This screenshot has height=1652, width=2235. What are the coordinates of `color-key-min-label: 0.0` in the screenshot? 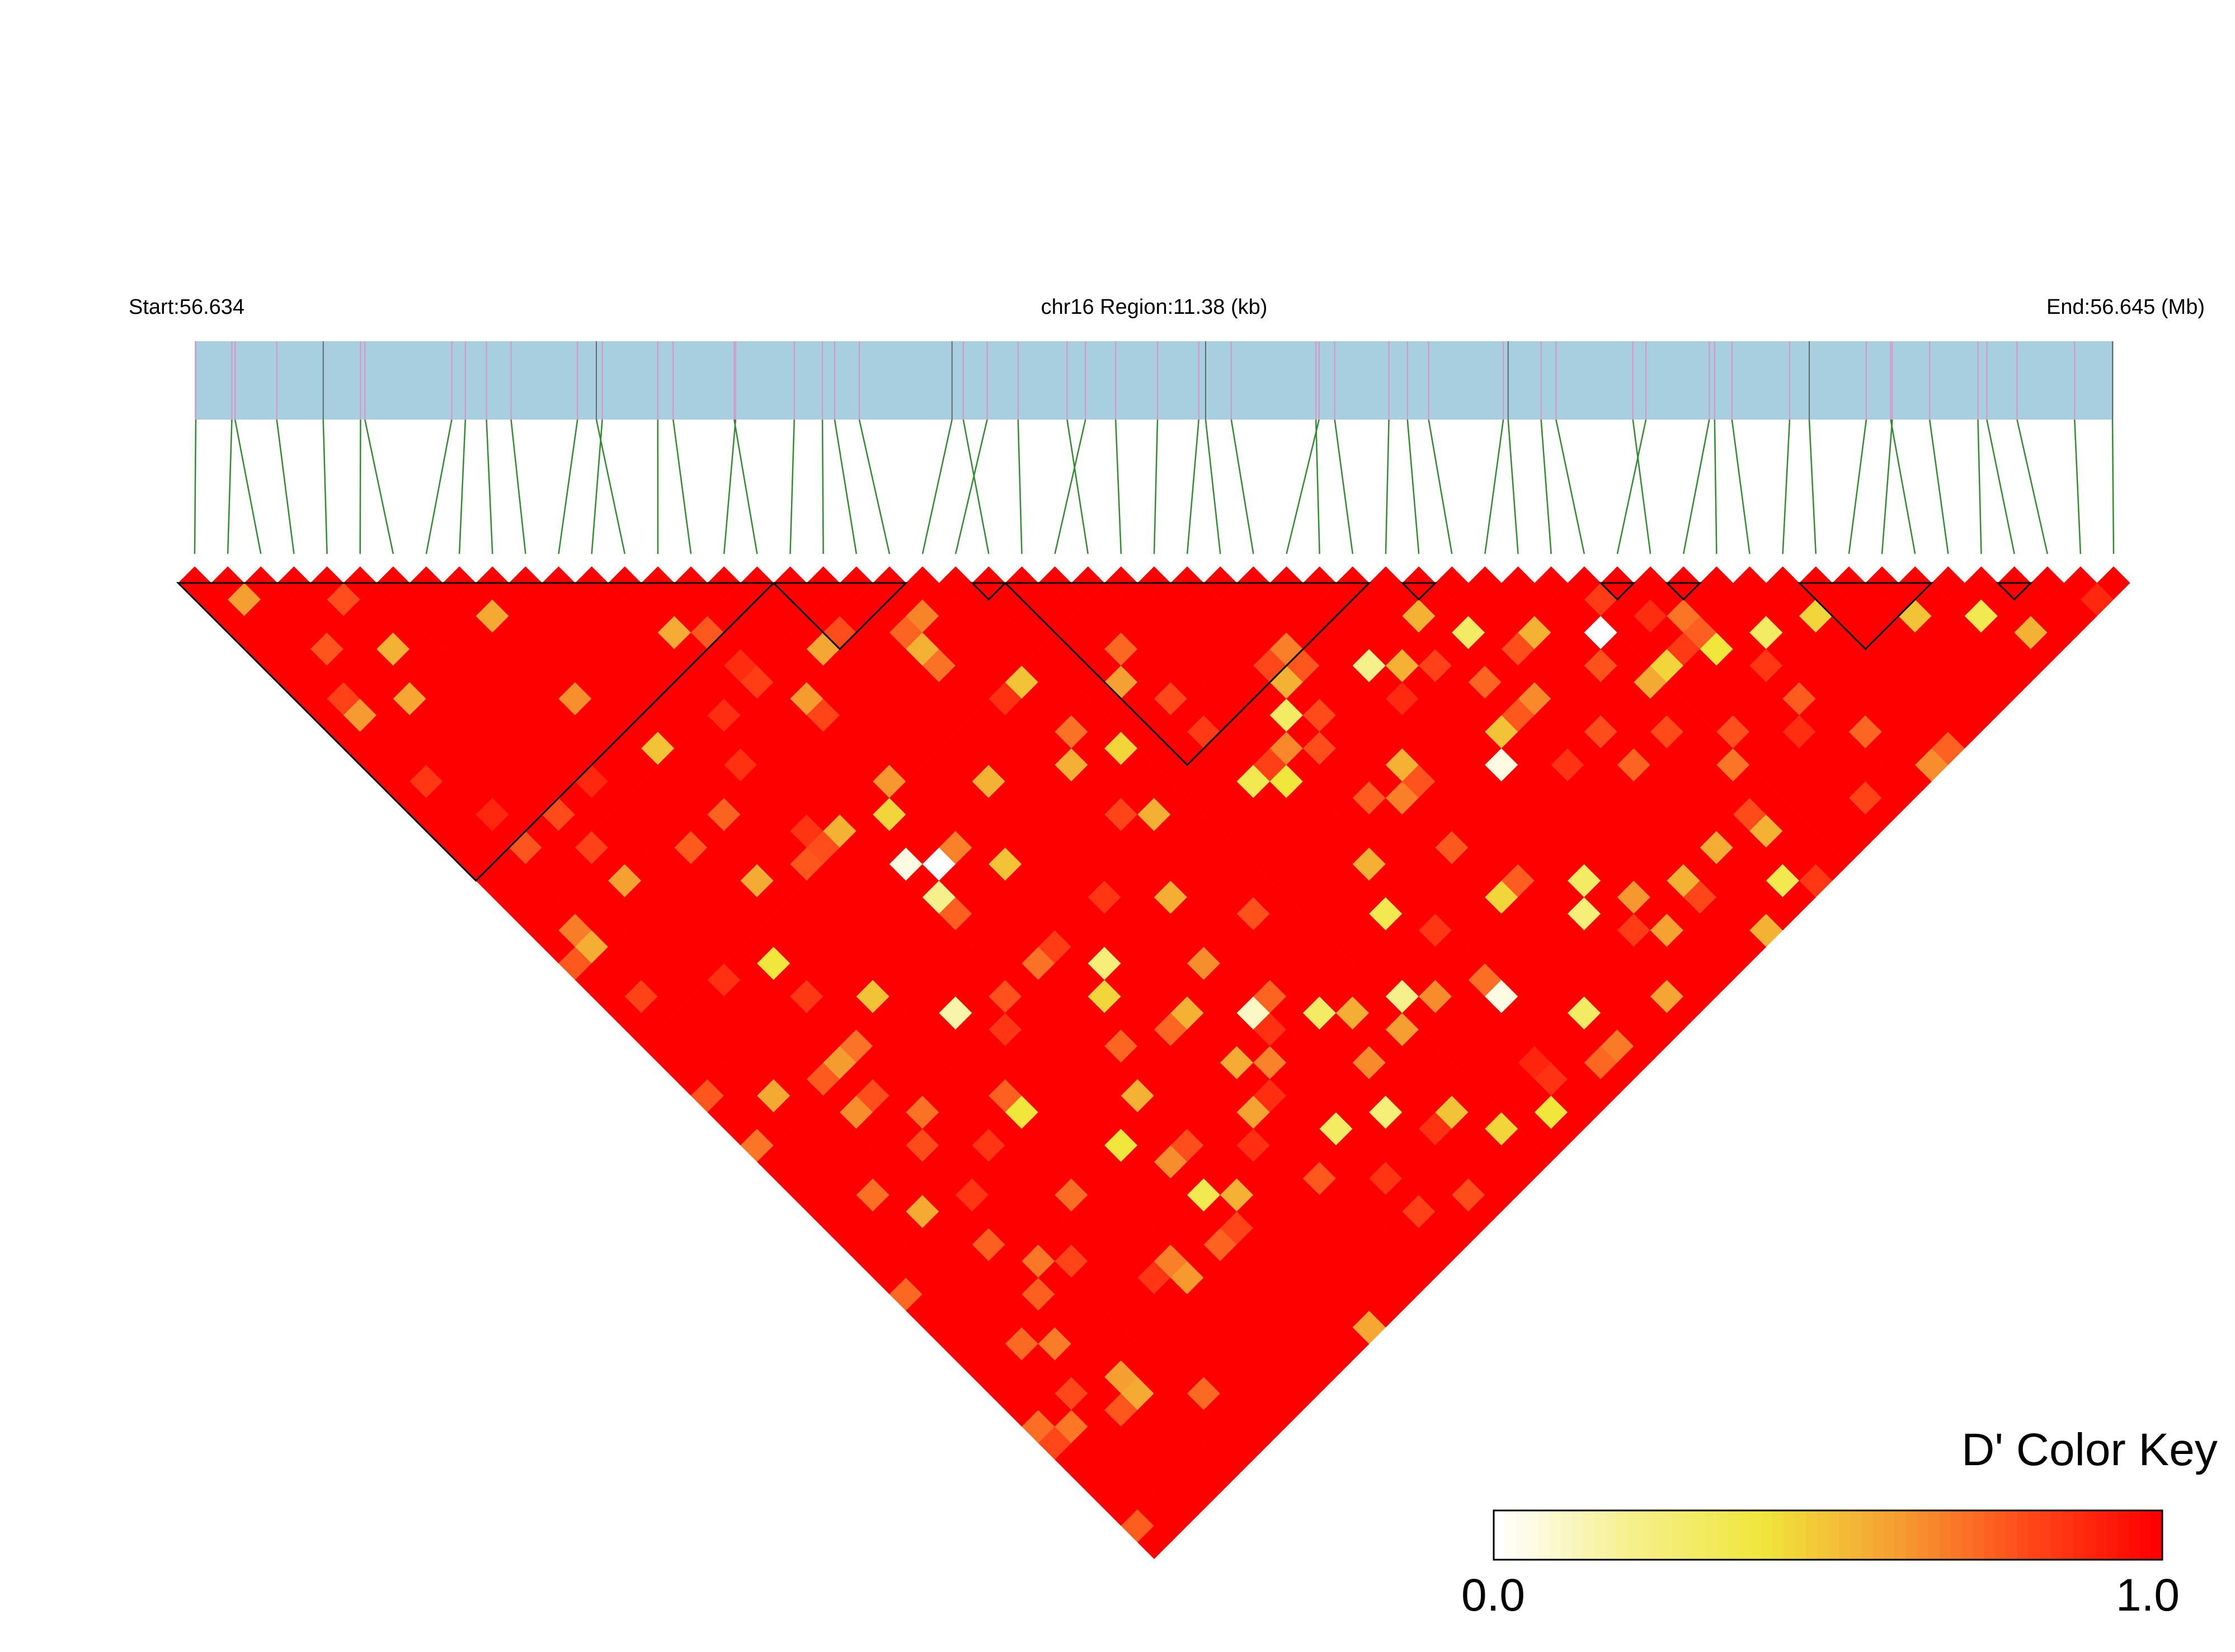 It's located at (1493, 1596).